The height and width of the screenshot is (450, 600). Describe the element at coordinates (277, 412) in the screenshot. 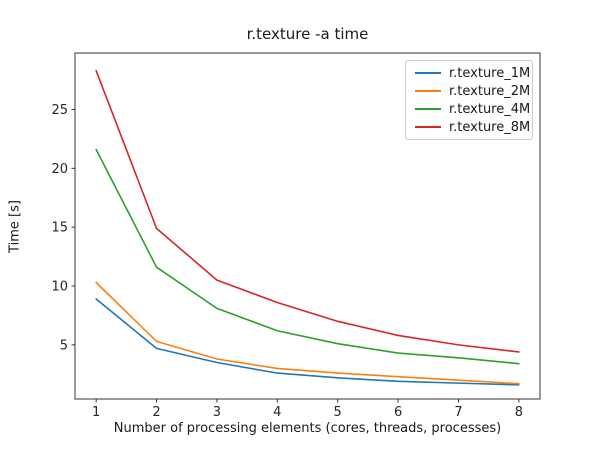

I see `x-tick-label: 4` at that location.